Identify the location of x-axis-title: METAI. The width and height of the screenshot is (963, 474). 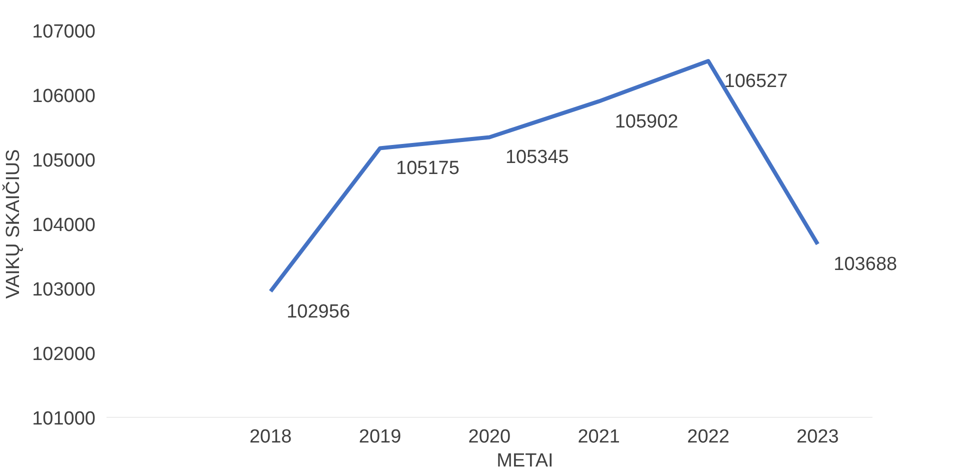
(525, 461).